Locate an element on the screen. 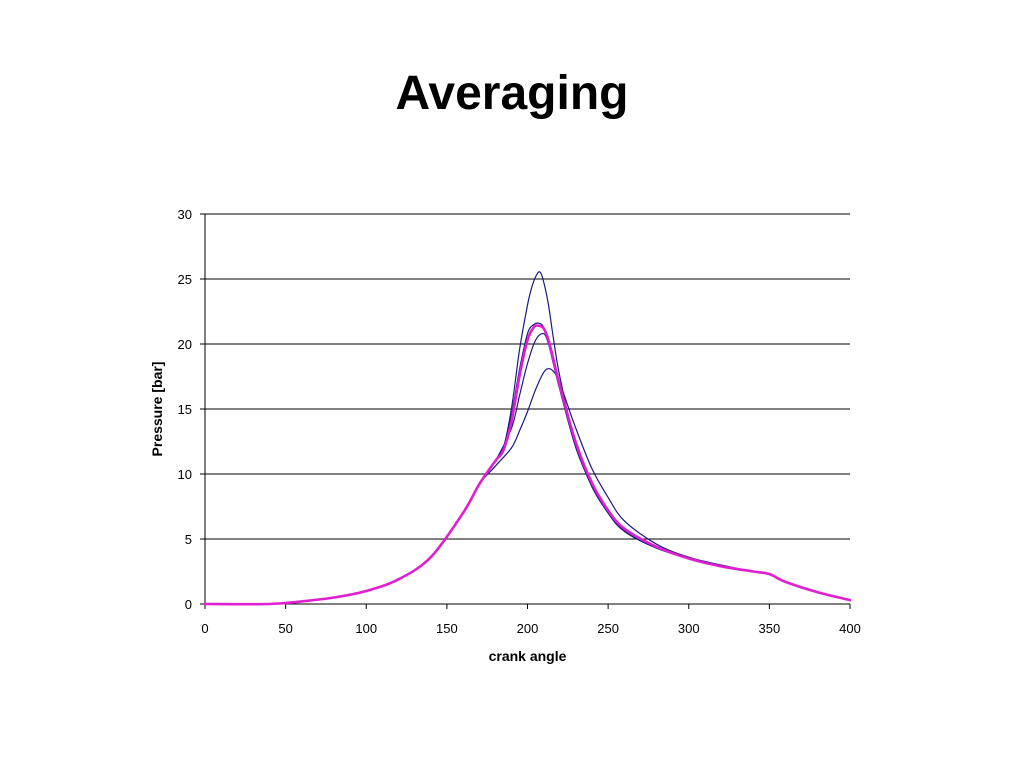  x-tick-label-150: 150 is located at coordinates (447, 628).